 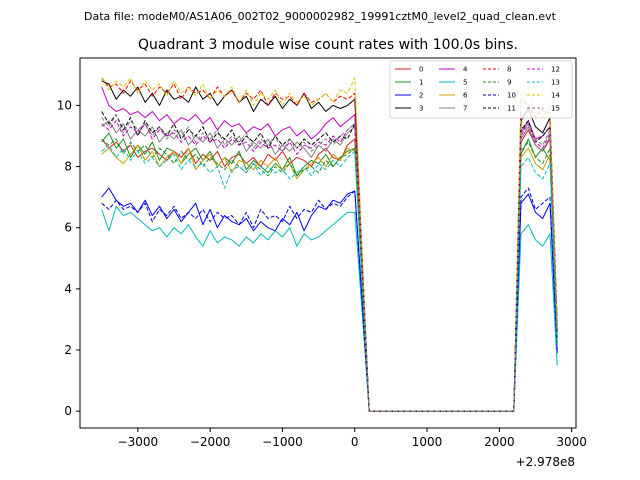 I want to click on legend-entry-10: 10, so click(x=499, y=96).